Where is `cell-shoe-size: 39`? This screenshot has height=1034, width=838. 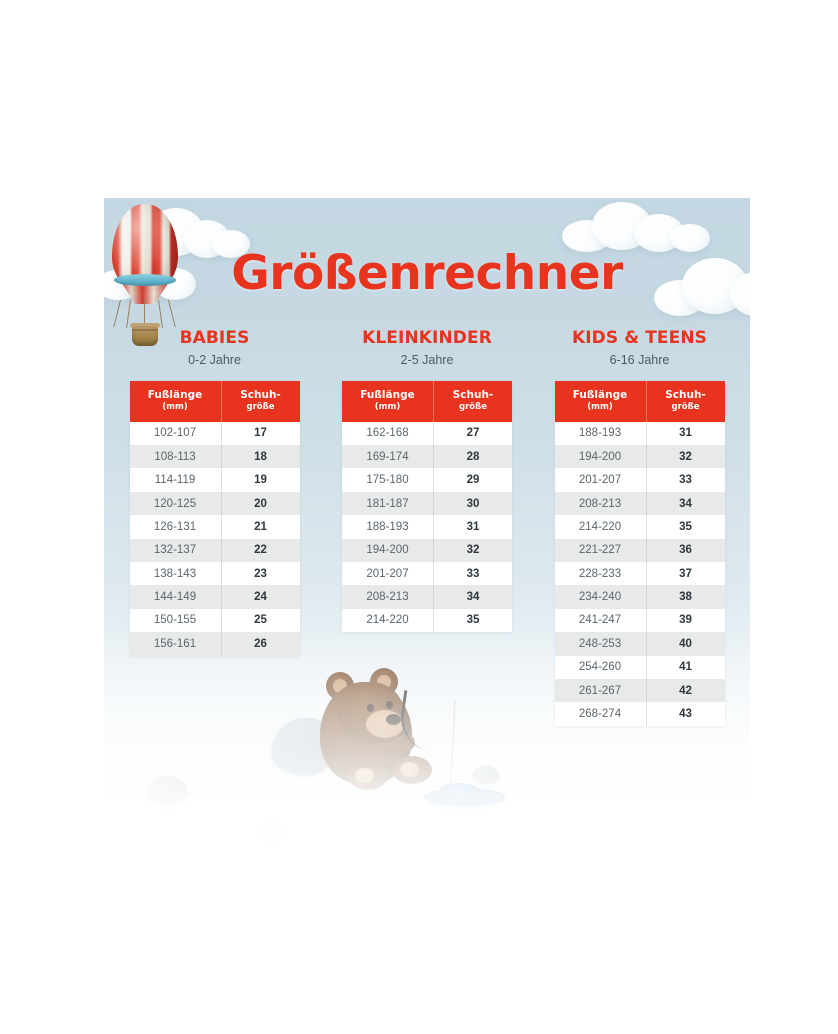 cell-shoe-size: 39 is located at coordinates (685, 620).